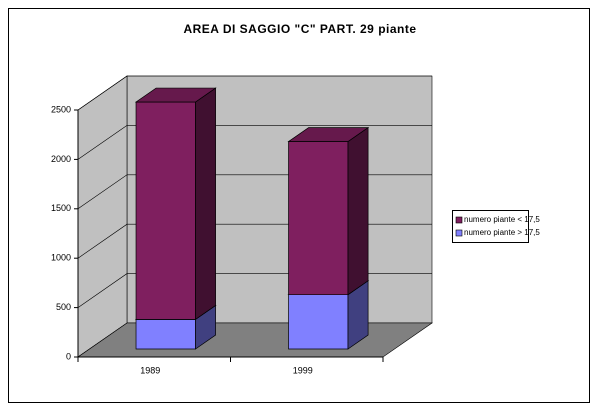  What do you see at coordinates (102, 216) in the screenshot?
I see `side-wall` at bounding box center [102, 216].